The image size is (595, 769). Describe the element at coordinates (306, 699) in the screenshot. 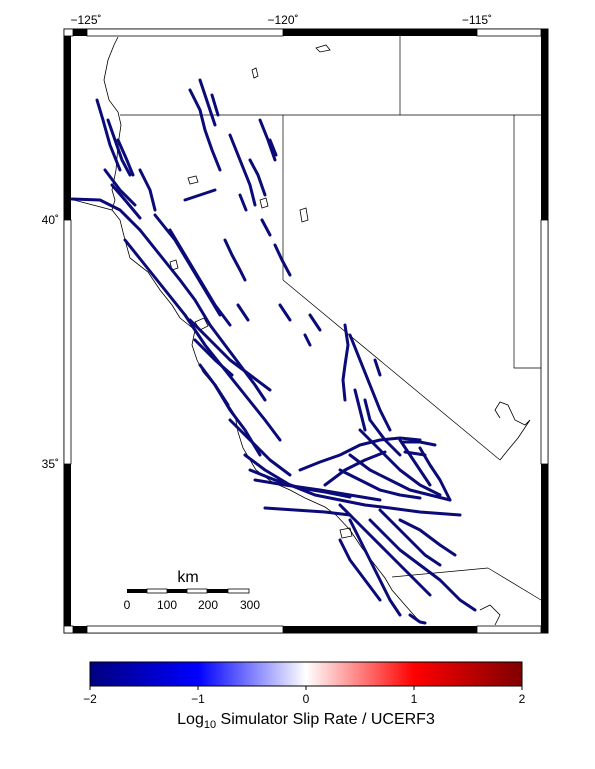

I see `colorbar-tick-0: 0` at that location.